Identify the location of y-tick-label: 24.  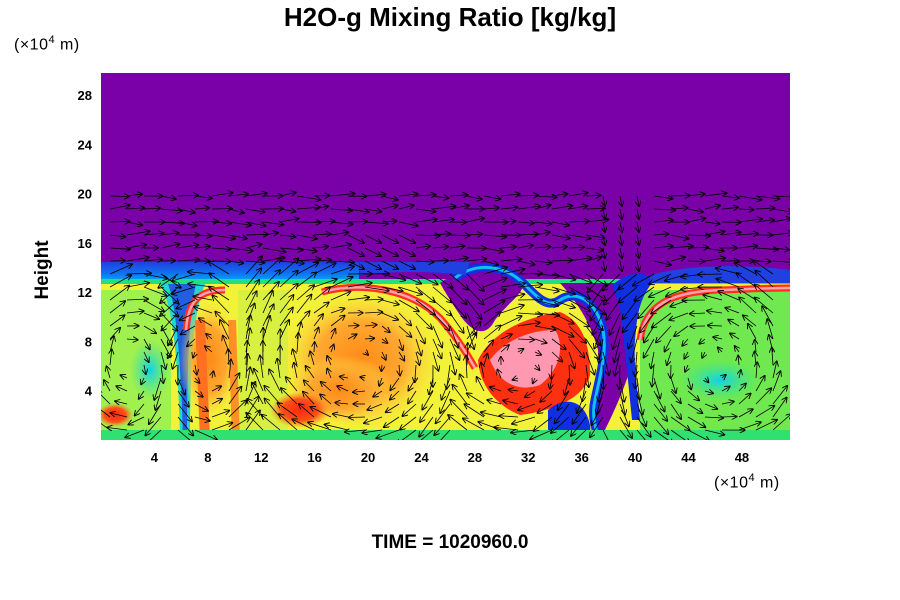
(85, 144).